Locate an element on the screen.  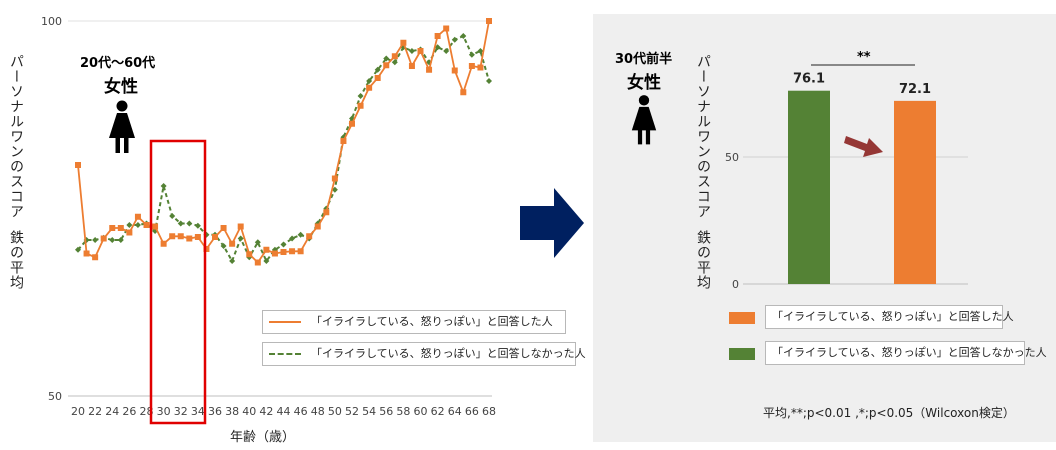
x-tick-label: 50 is located at coordinates (335, 411).